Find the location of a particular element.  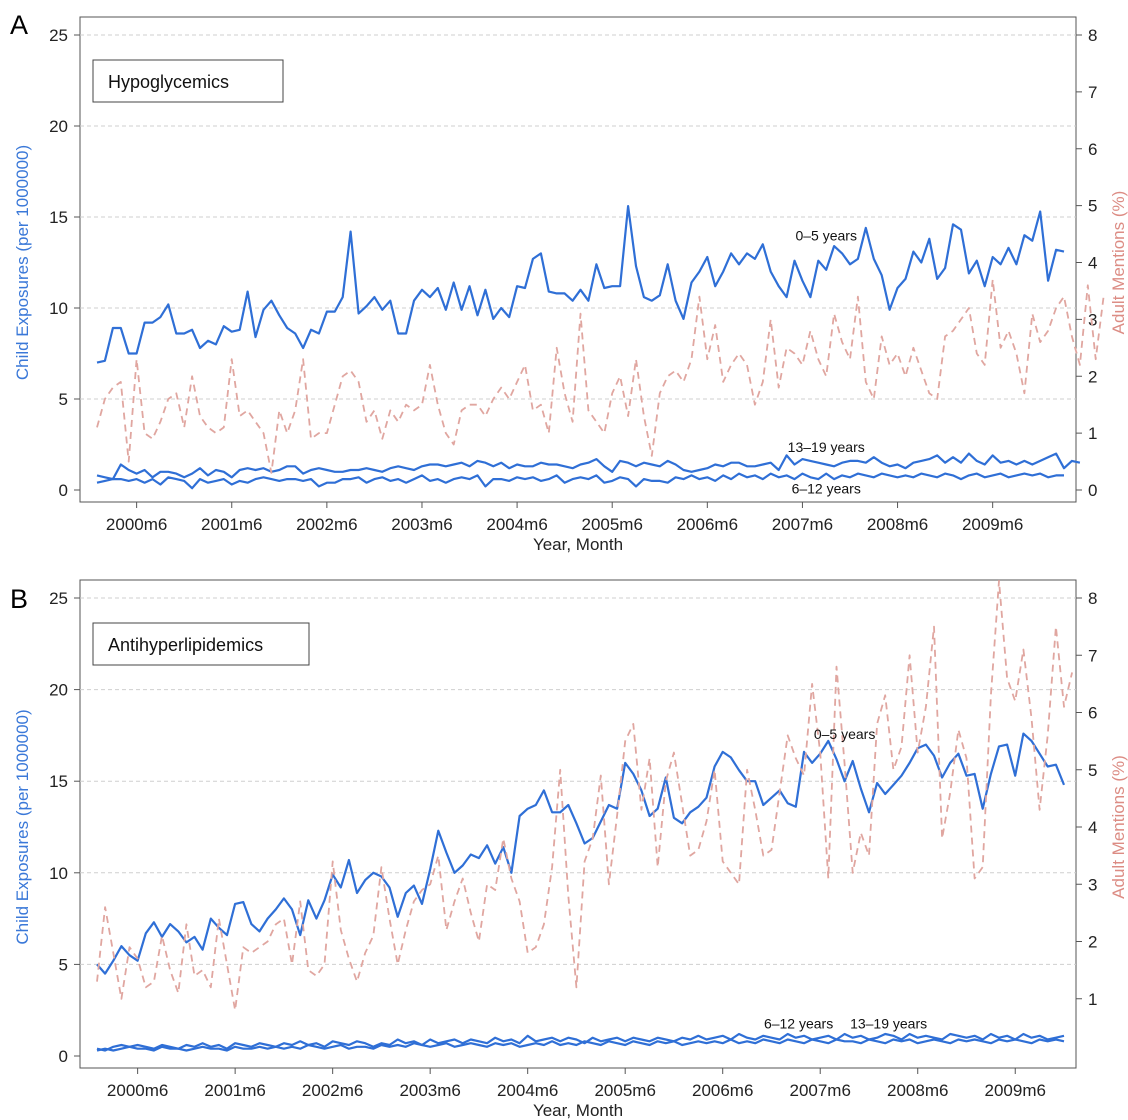

legend-title: Hypoglycemics is located at coordinates (168, 82).